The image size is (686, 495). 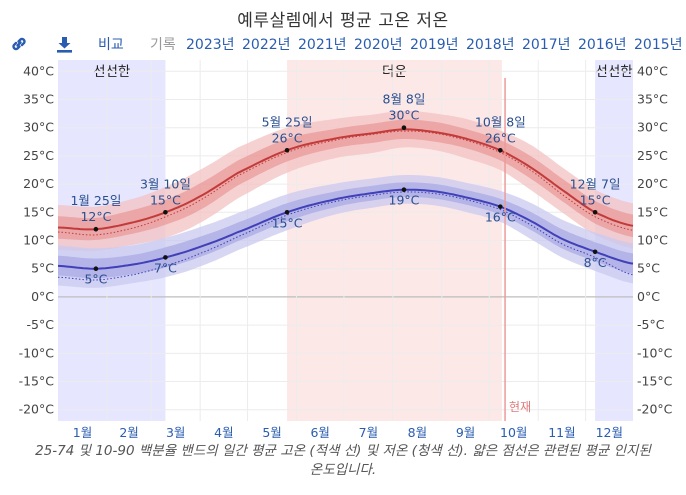 What do you see at coordinates (82, 432) in the screenshot?
I see `month-label: 1월` at bounding box center [82, 432].